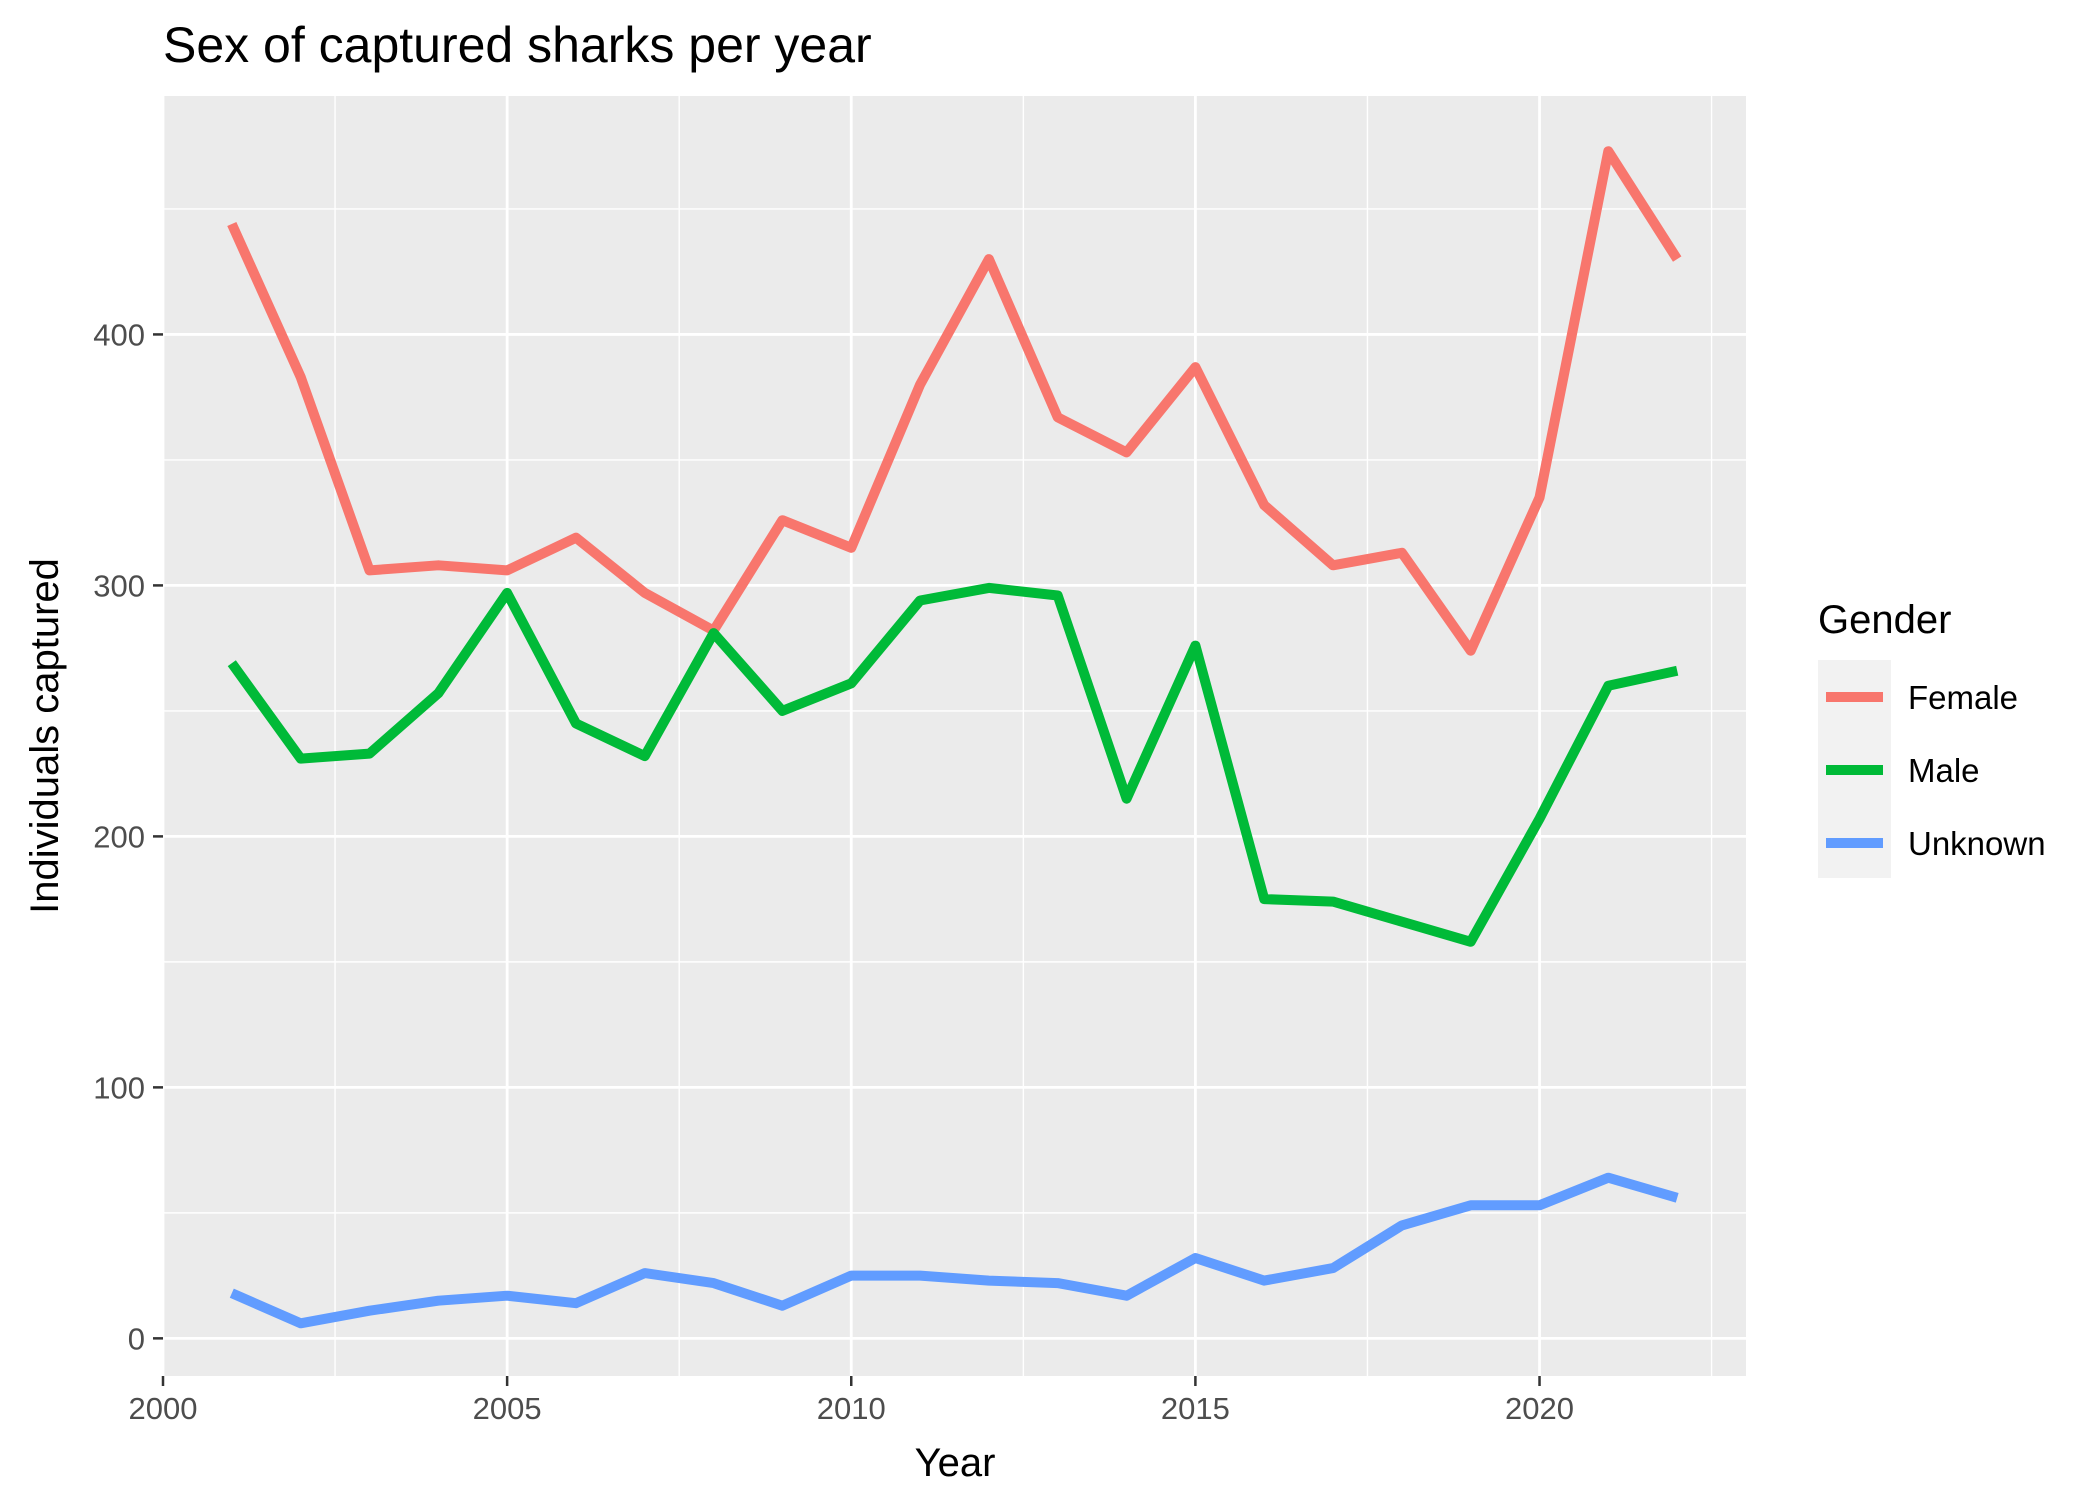 This screenshot has width=2100, height=1499. What do you see at coordinates (1195, 1408) in the screenshot?
I see `x-tick-label: 2015` at bounding box center [1195, 1408].